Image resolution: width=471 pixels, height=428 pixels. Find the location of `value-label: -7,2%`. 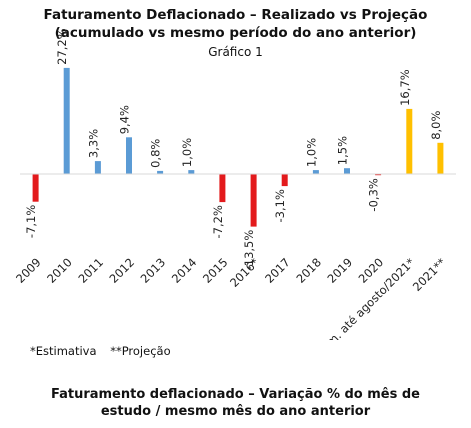

value-label: -7,2% is located at coordinates (218, 221).